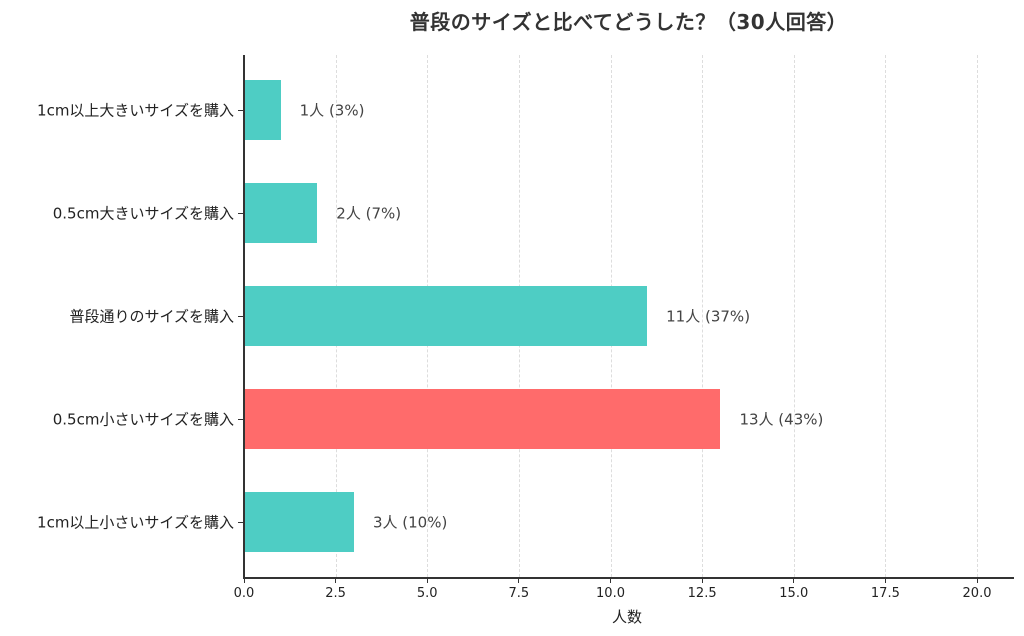 This screenshot has width=1024, height=636. What do you see at coordinates (610, 593) in the screenshot?
I see `x-tick-label: 10.0` at bounding box center [610, 593].